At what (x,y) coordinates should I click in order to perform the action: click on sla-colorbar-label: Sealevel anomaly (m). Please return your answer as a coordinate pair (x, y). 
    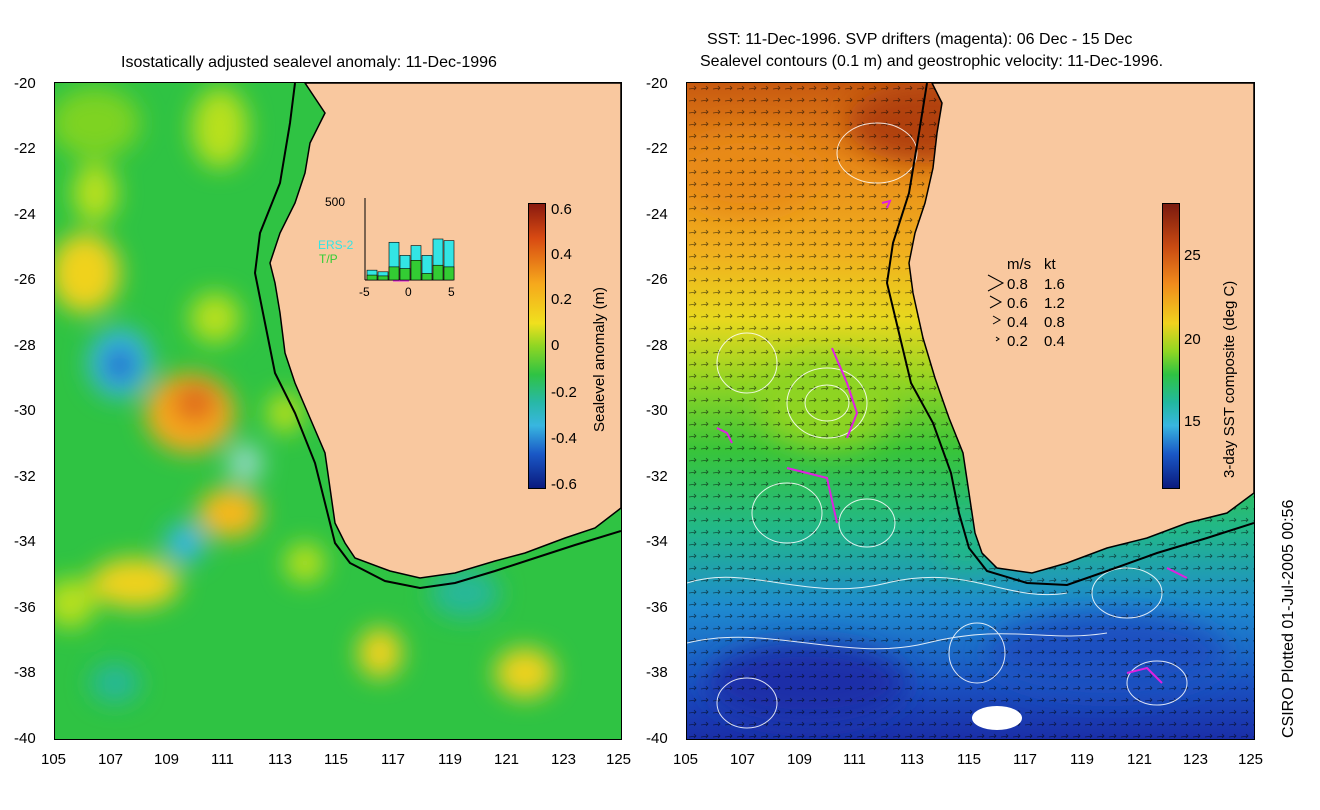
    Looking at the image, I should click on (599, 359).